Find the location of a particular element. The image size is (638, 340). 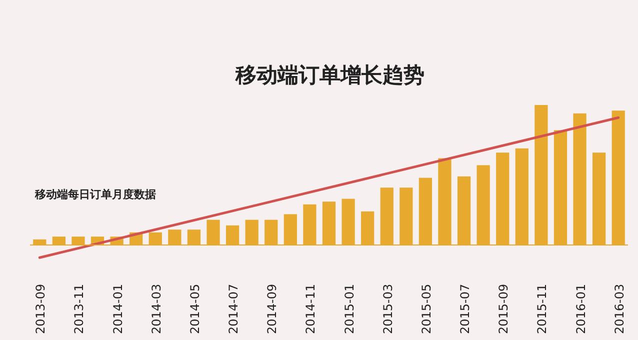

x-tick-label: 2015-09 is located at coordinates (503, 309).